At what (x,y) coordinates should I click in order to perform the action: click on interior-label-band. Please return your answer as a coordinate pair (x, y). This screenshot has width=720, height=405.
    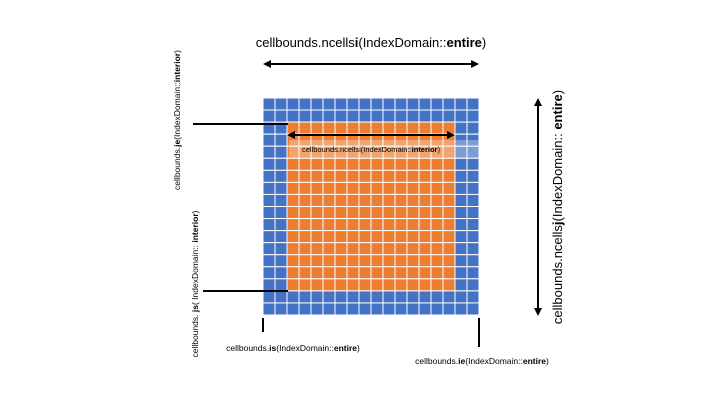
    Looking at the image, I should click on (384, 149).